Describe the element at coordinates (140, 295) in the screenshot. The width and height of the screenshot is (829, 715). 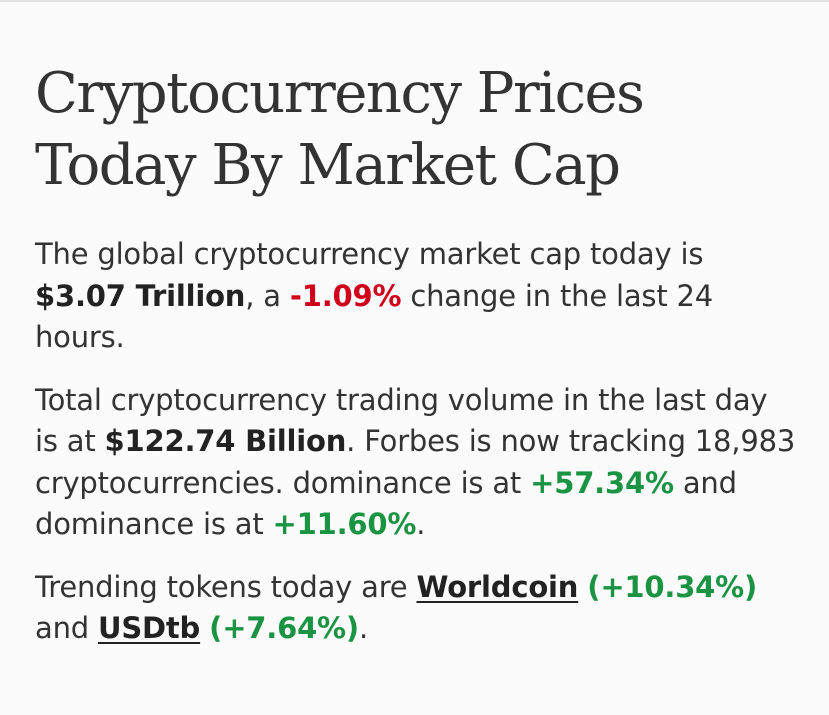
I see `market-cap-value: $3.07 Trillion` at that location.